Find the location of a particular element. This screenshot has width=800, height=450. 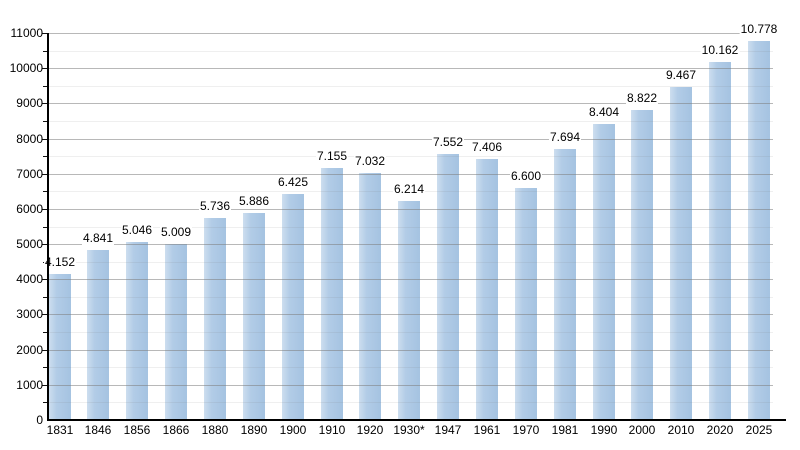

bar-value-label: 5.736 is located at coordinates (215, 206).